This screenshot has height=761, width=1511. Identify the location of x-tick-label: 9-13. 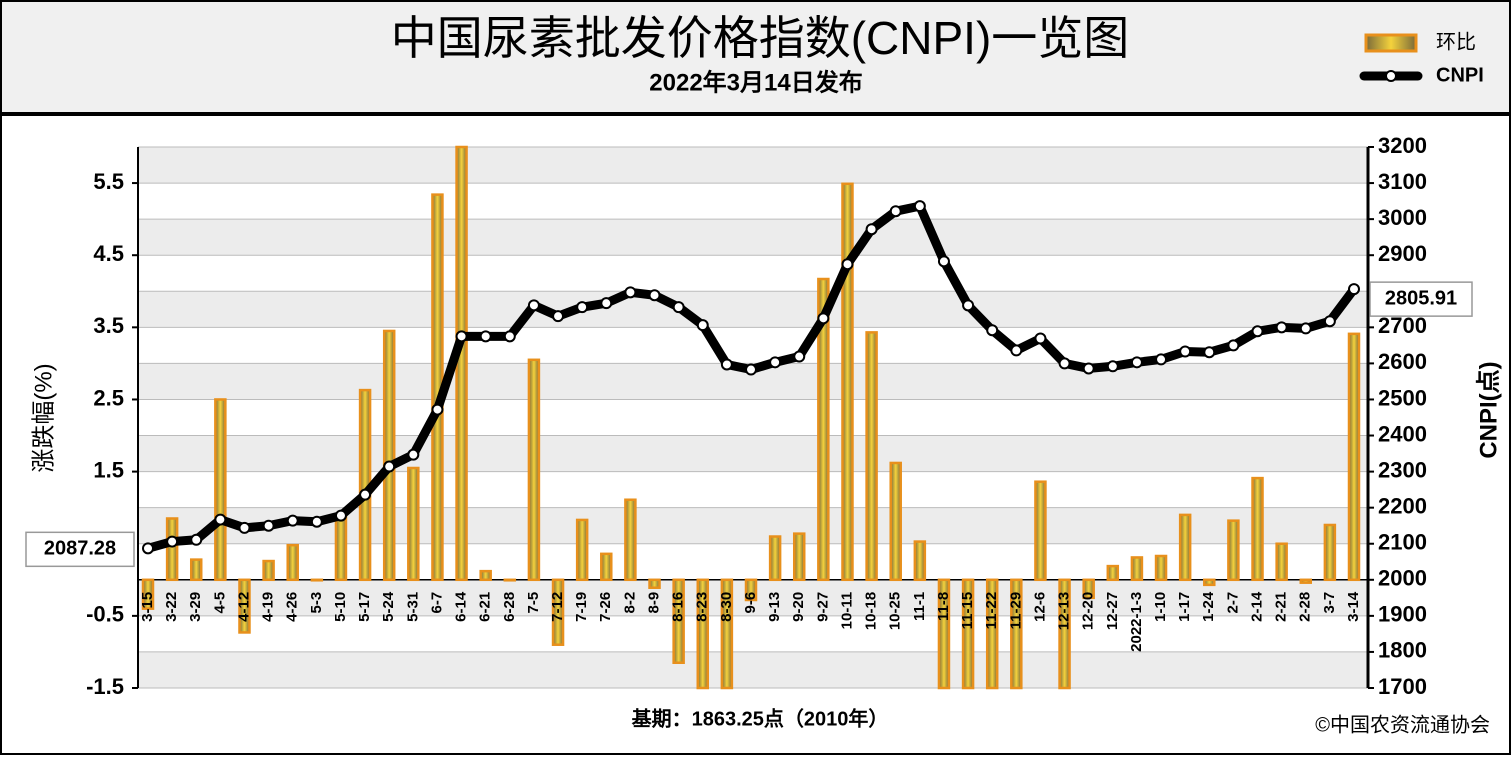
(774, 607).